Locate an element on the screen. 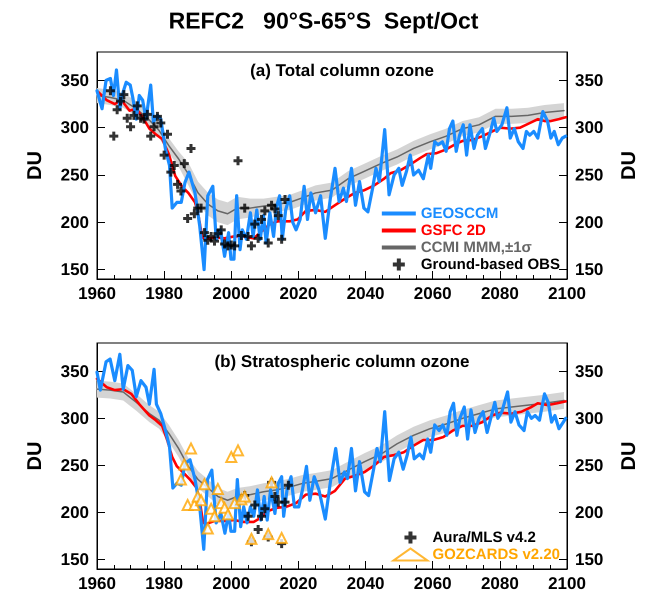 The width and height of the screenshot is (647, 596). text: (a) Total column ozone is located at coordinates (342, 70).